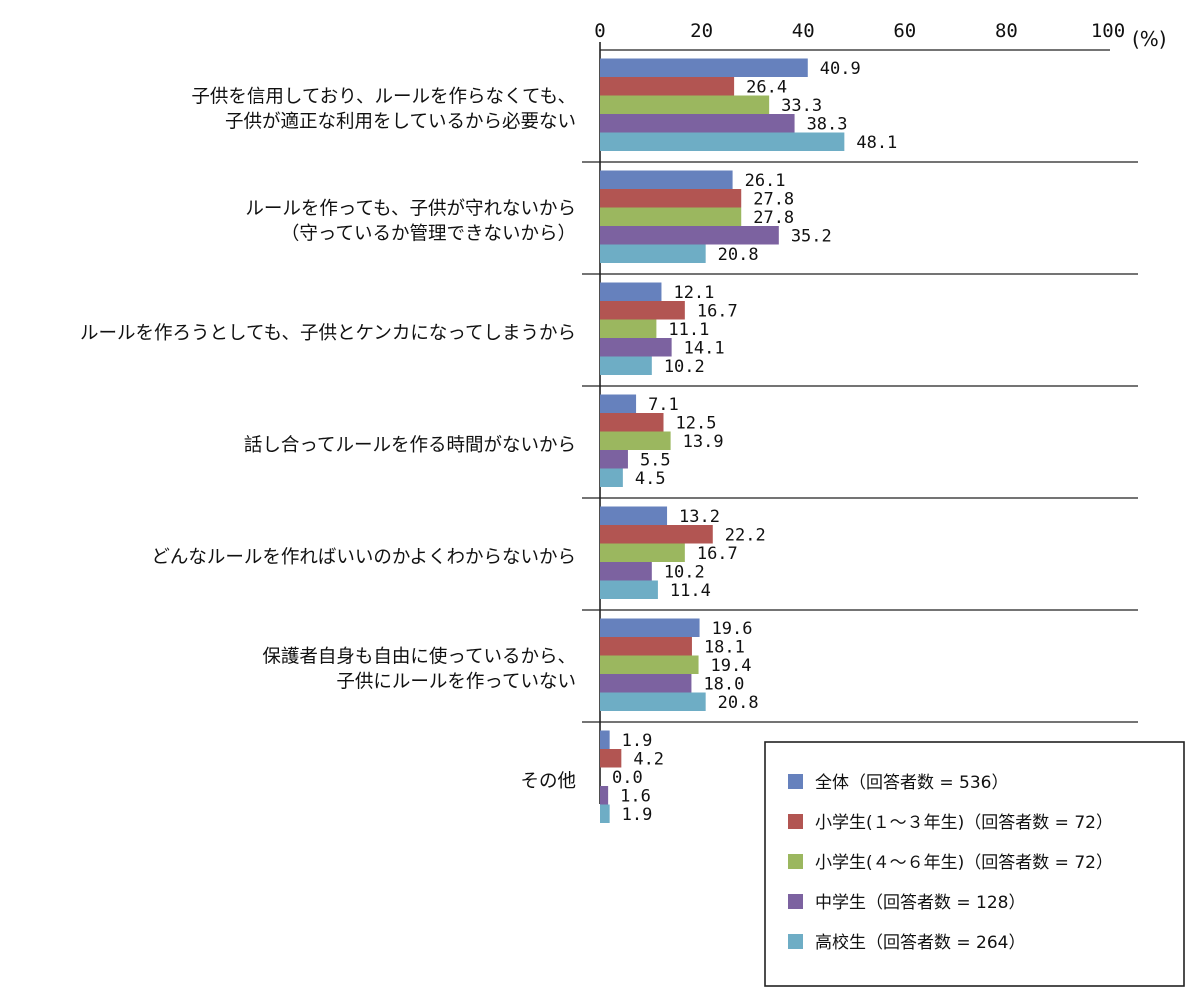  Describe the element at coordinates (410, 209) in the screenshot. I see `category-label: ルールを作っても、子供が守れないから` at that location.